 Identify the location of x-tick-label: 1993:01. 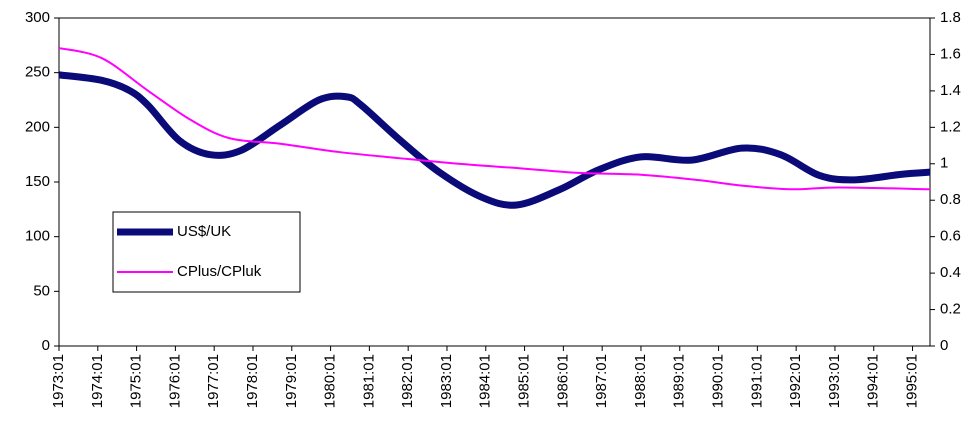
(834, 381).